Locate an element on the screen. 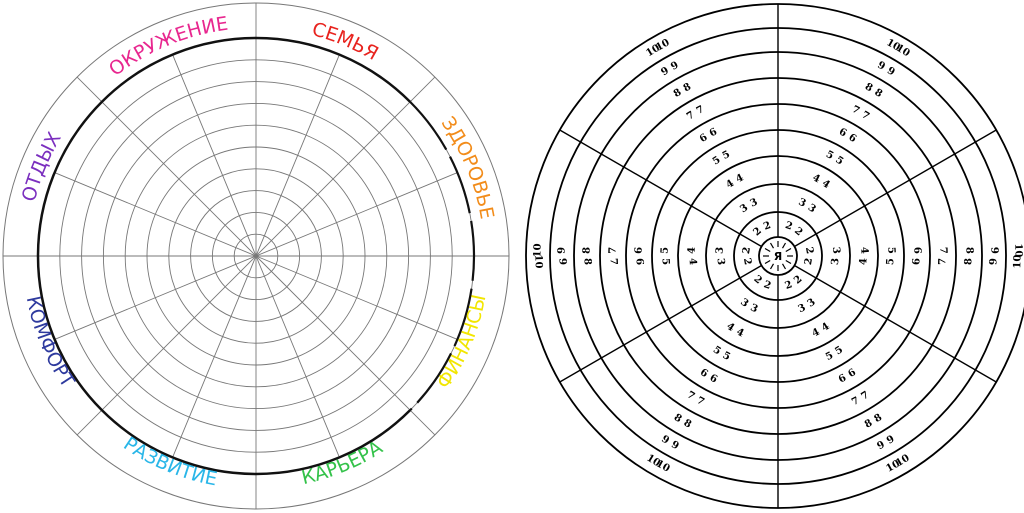  boundary-arc-bottom-right is located at coordinates (333, 442).